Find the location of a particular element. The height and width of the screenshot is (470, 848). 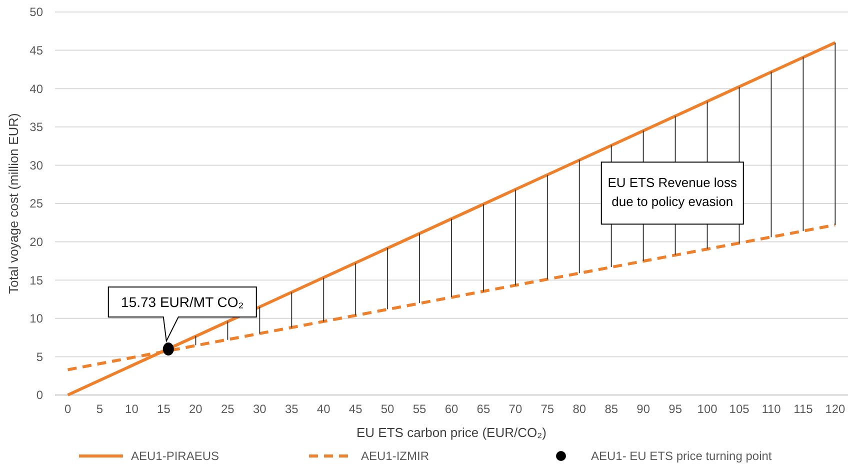

x-tick-label: 60 is located at coordinates (451, 409).